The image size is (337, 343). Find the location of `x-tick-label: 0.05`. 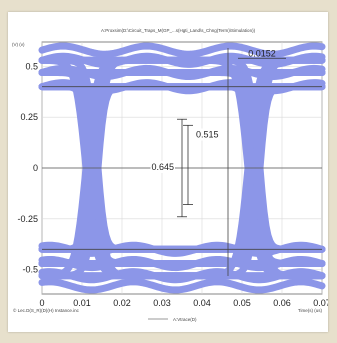

x-tick-label: 0.05 is located at coordinates (242, 303).